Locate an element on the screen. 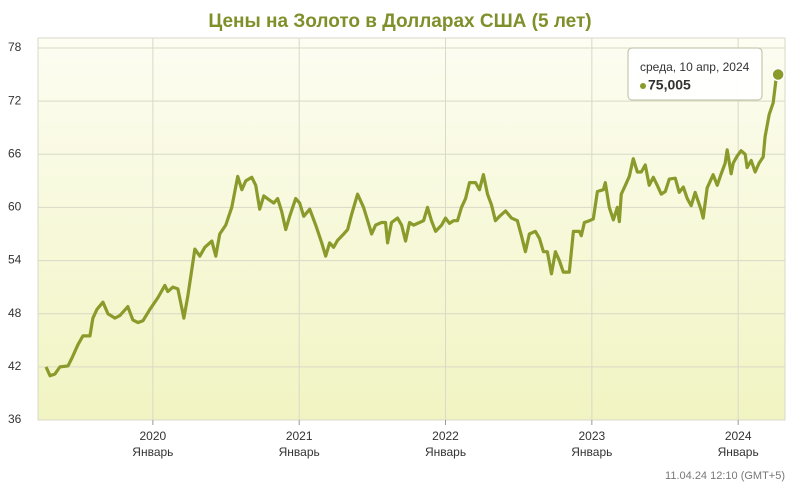 The image size is (800, 493). y-tick-label: 48 is located at coordinates (15, 313).